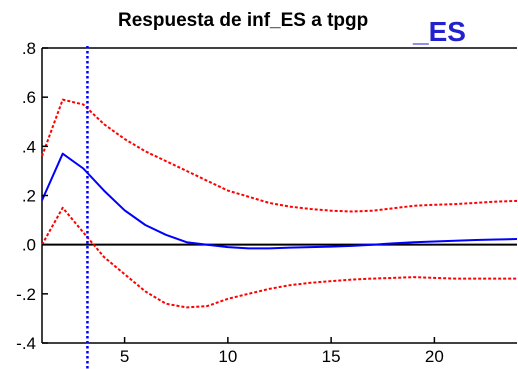  I want to click on y-tick-label: .0, so click(29, 245).